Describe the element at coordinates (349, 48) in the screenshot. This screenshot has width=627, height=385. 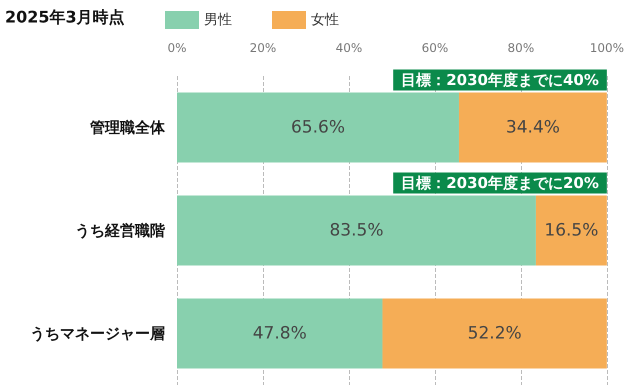
I see `x-tick-label: 40%` at that location.